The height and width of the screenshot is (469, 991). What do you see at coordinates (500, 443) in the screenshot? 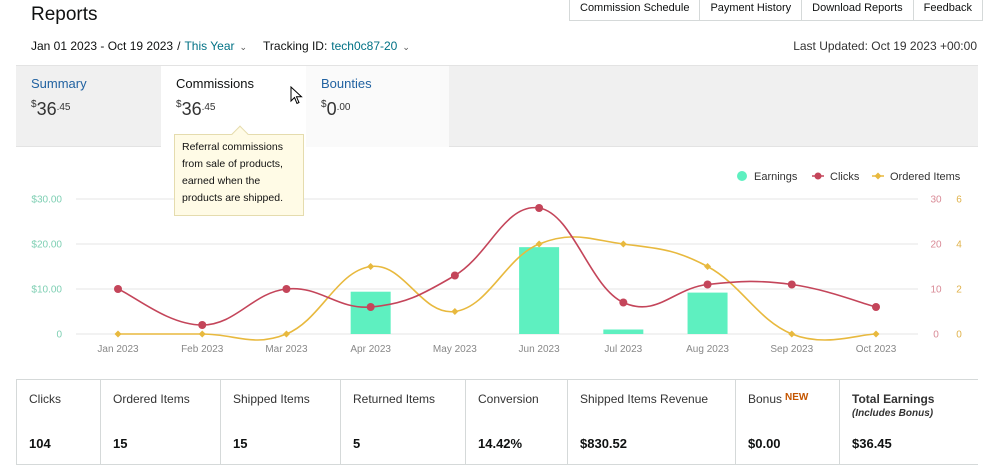
I see `metric-value: 14.42%` at bounding box center [500, 443].